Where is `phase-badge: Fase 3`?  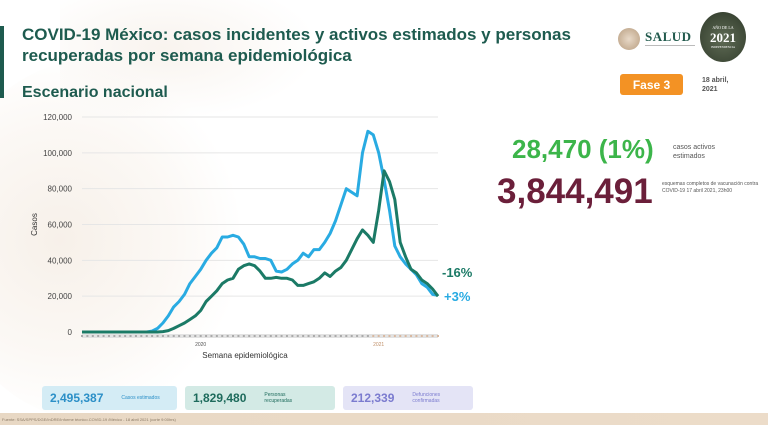
phase-badge: Fase 3 is located at coordinates (651, 84).